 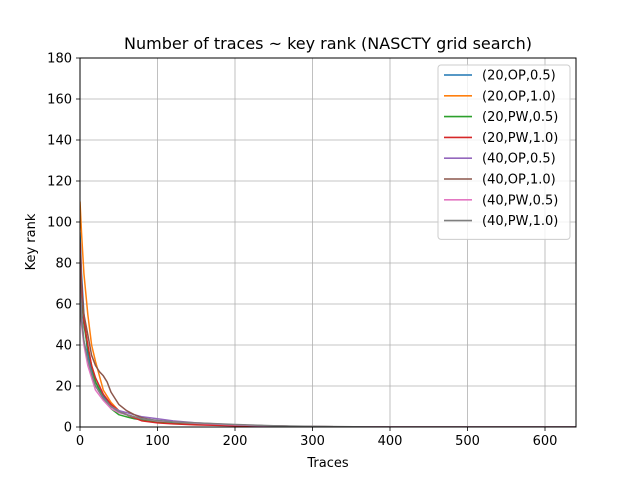 I want to click on x-tick-label: 500, so click(x=467, y=441).